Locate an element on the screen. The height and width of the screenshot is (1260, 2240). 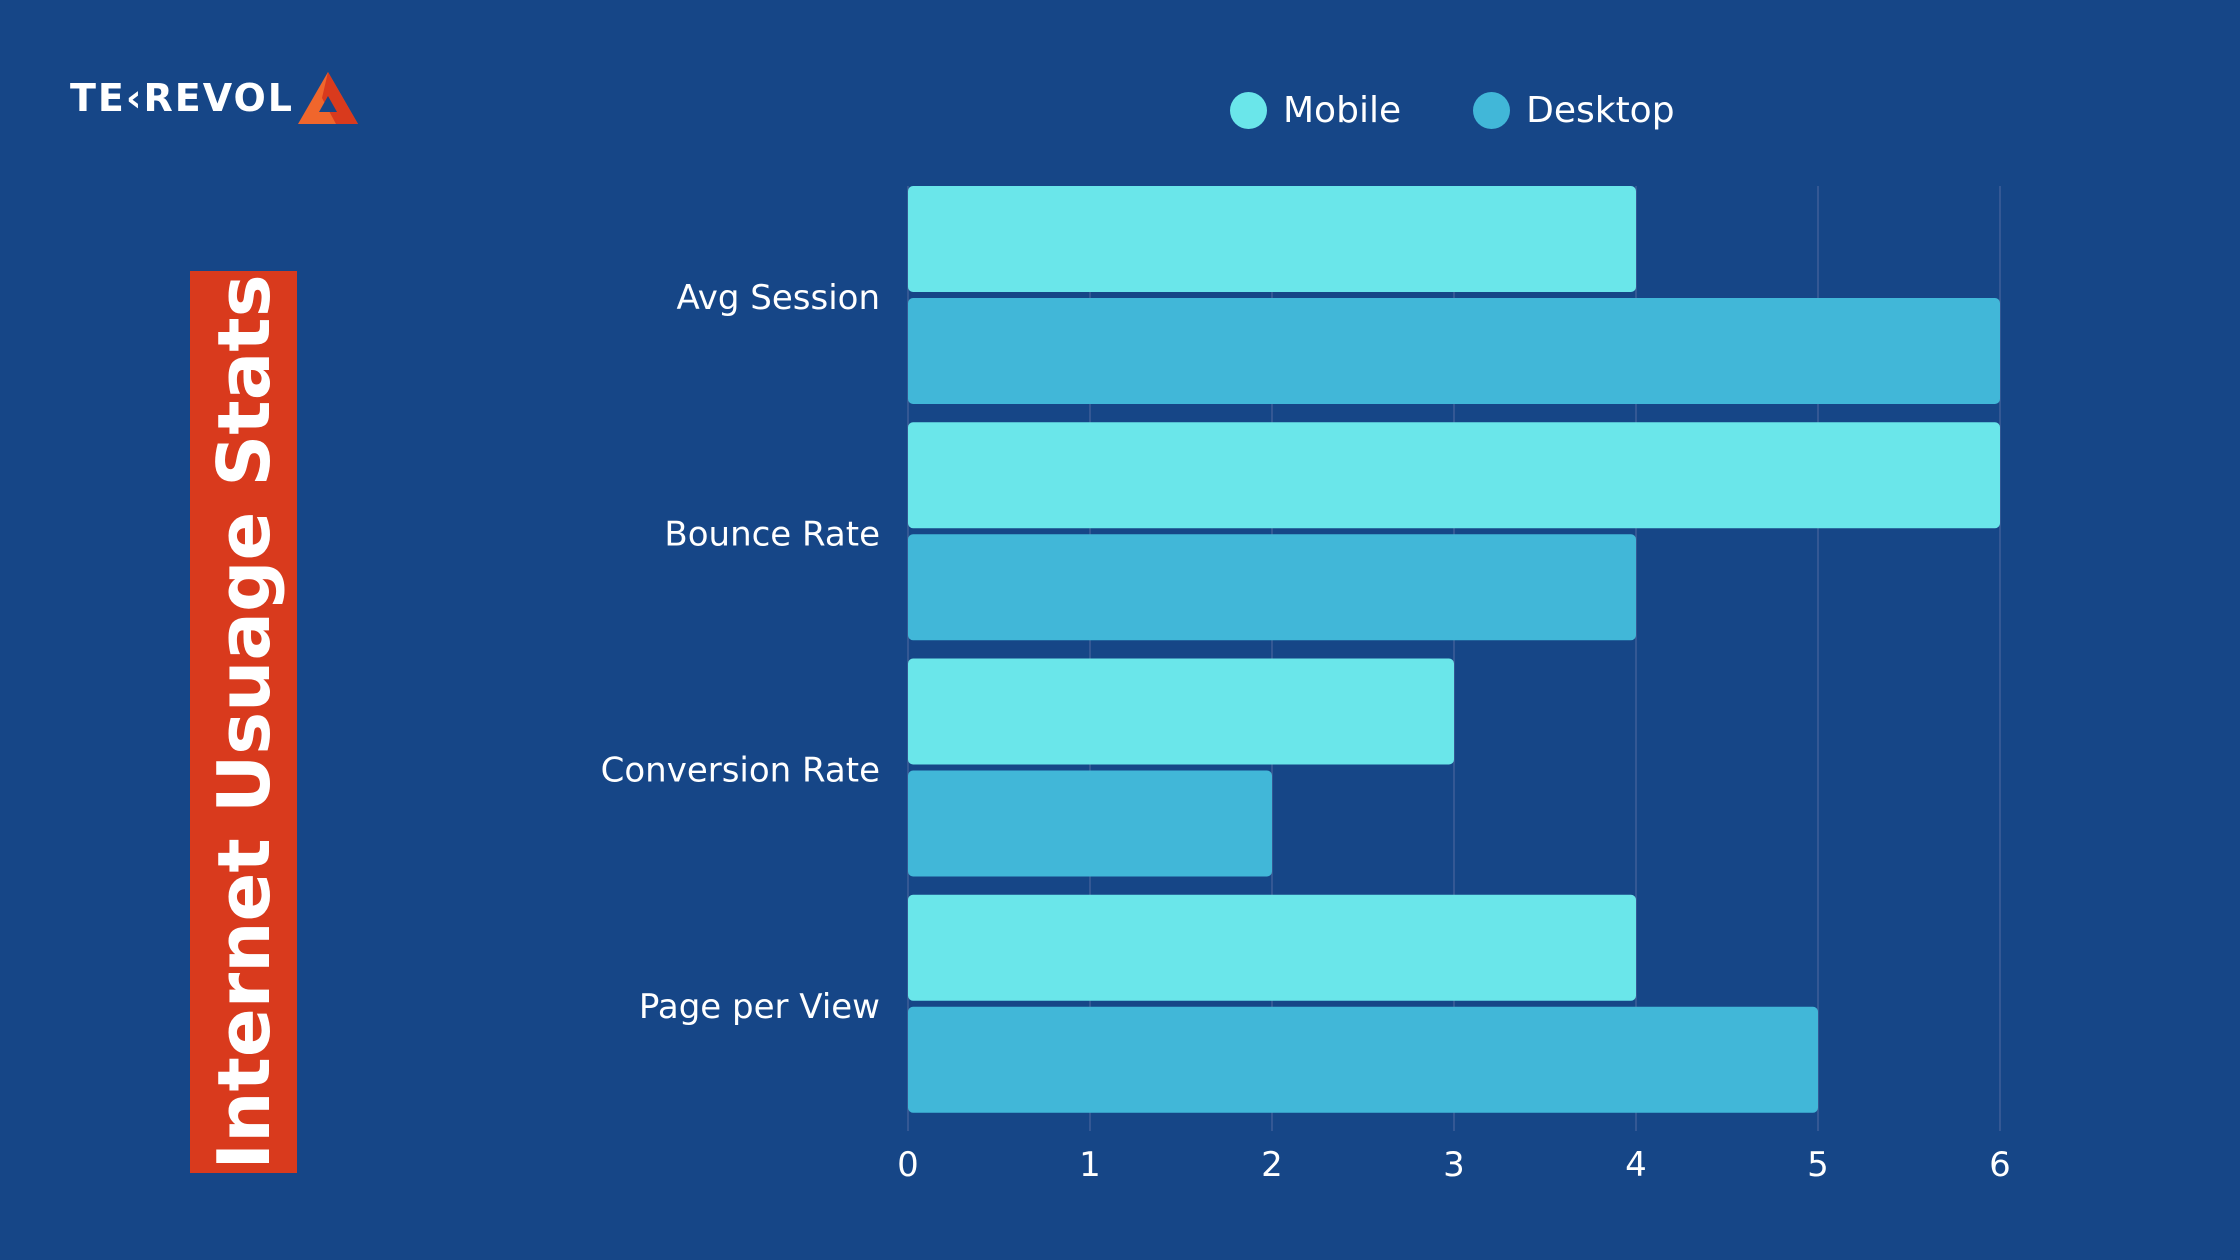
bar-mobile-avg-session is located at coordinates (1272, 239).